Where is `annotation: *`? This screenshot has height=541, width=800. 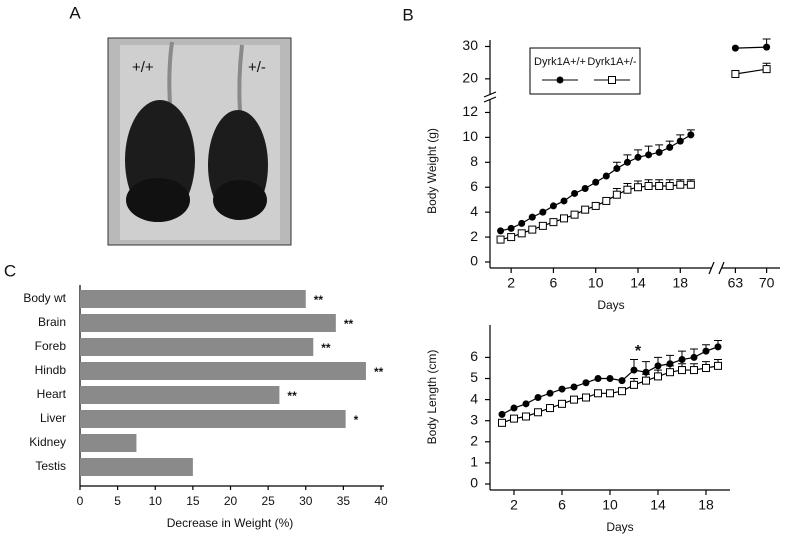
annotation: * is located at coordinates (638, 351).